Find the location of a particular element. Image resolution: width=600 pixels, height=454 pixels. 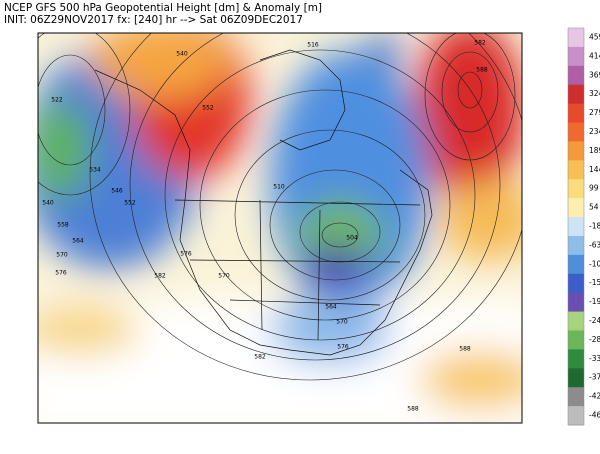

colorbar-label: 369 is located at coordinates (594, 74).